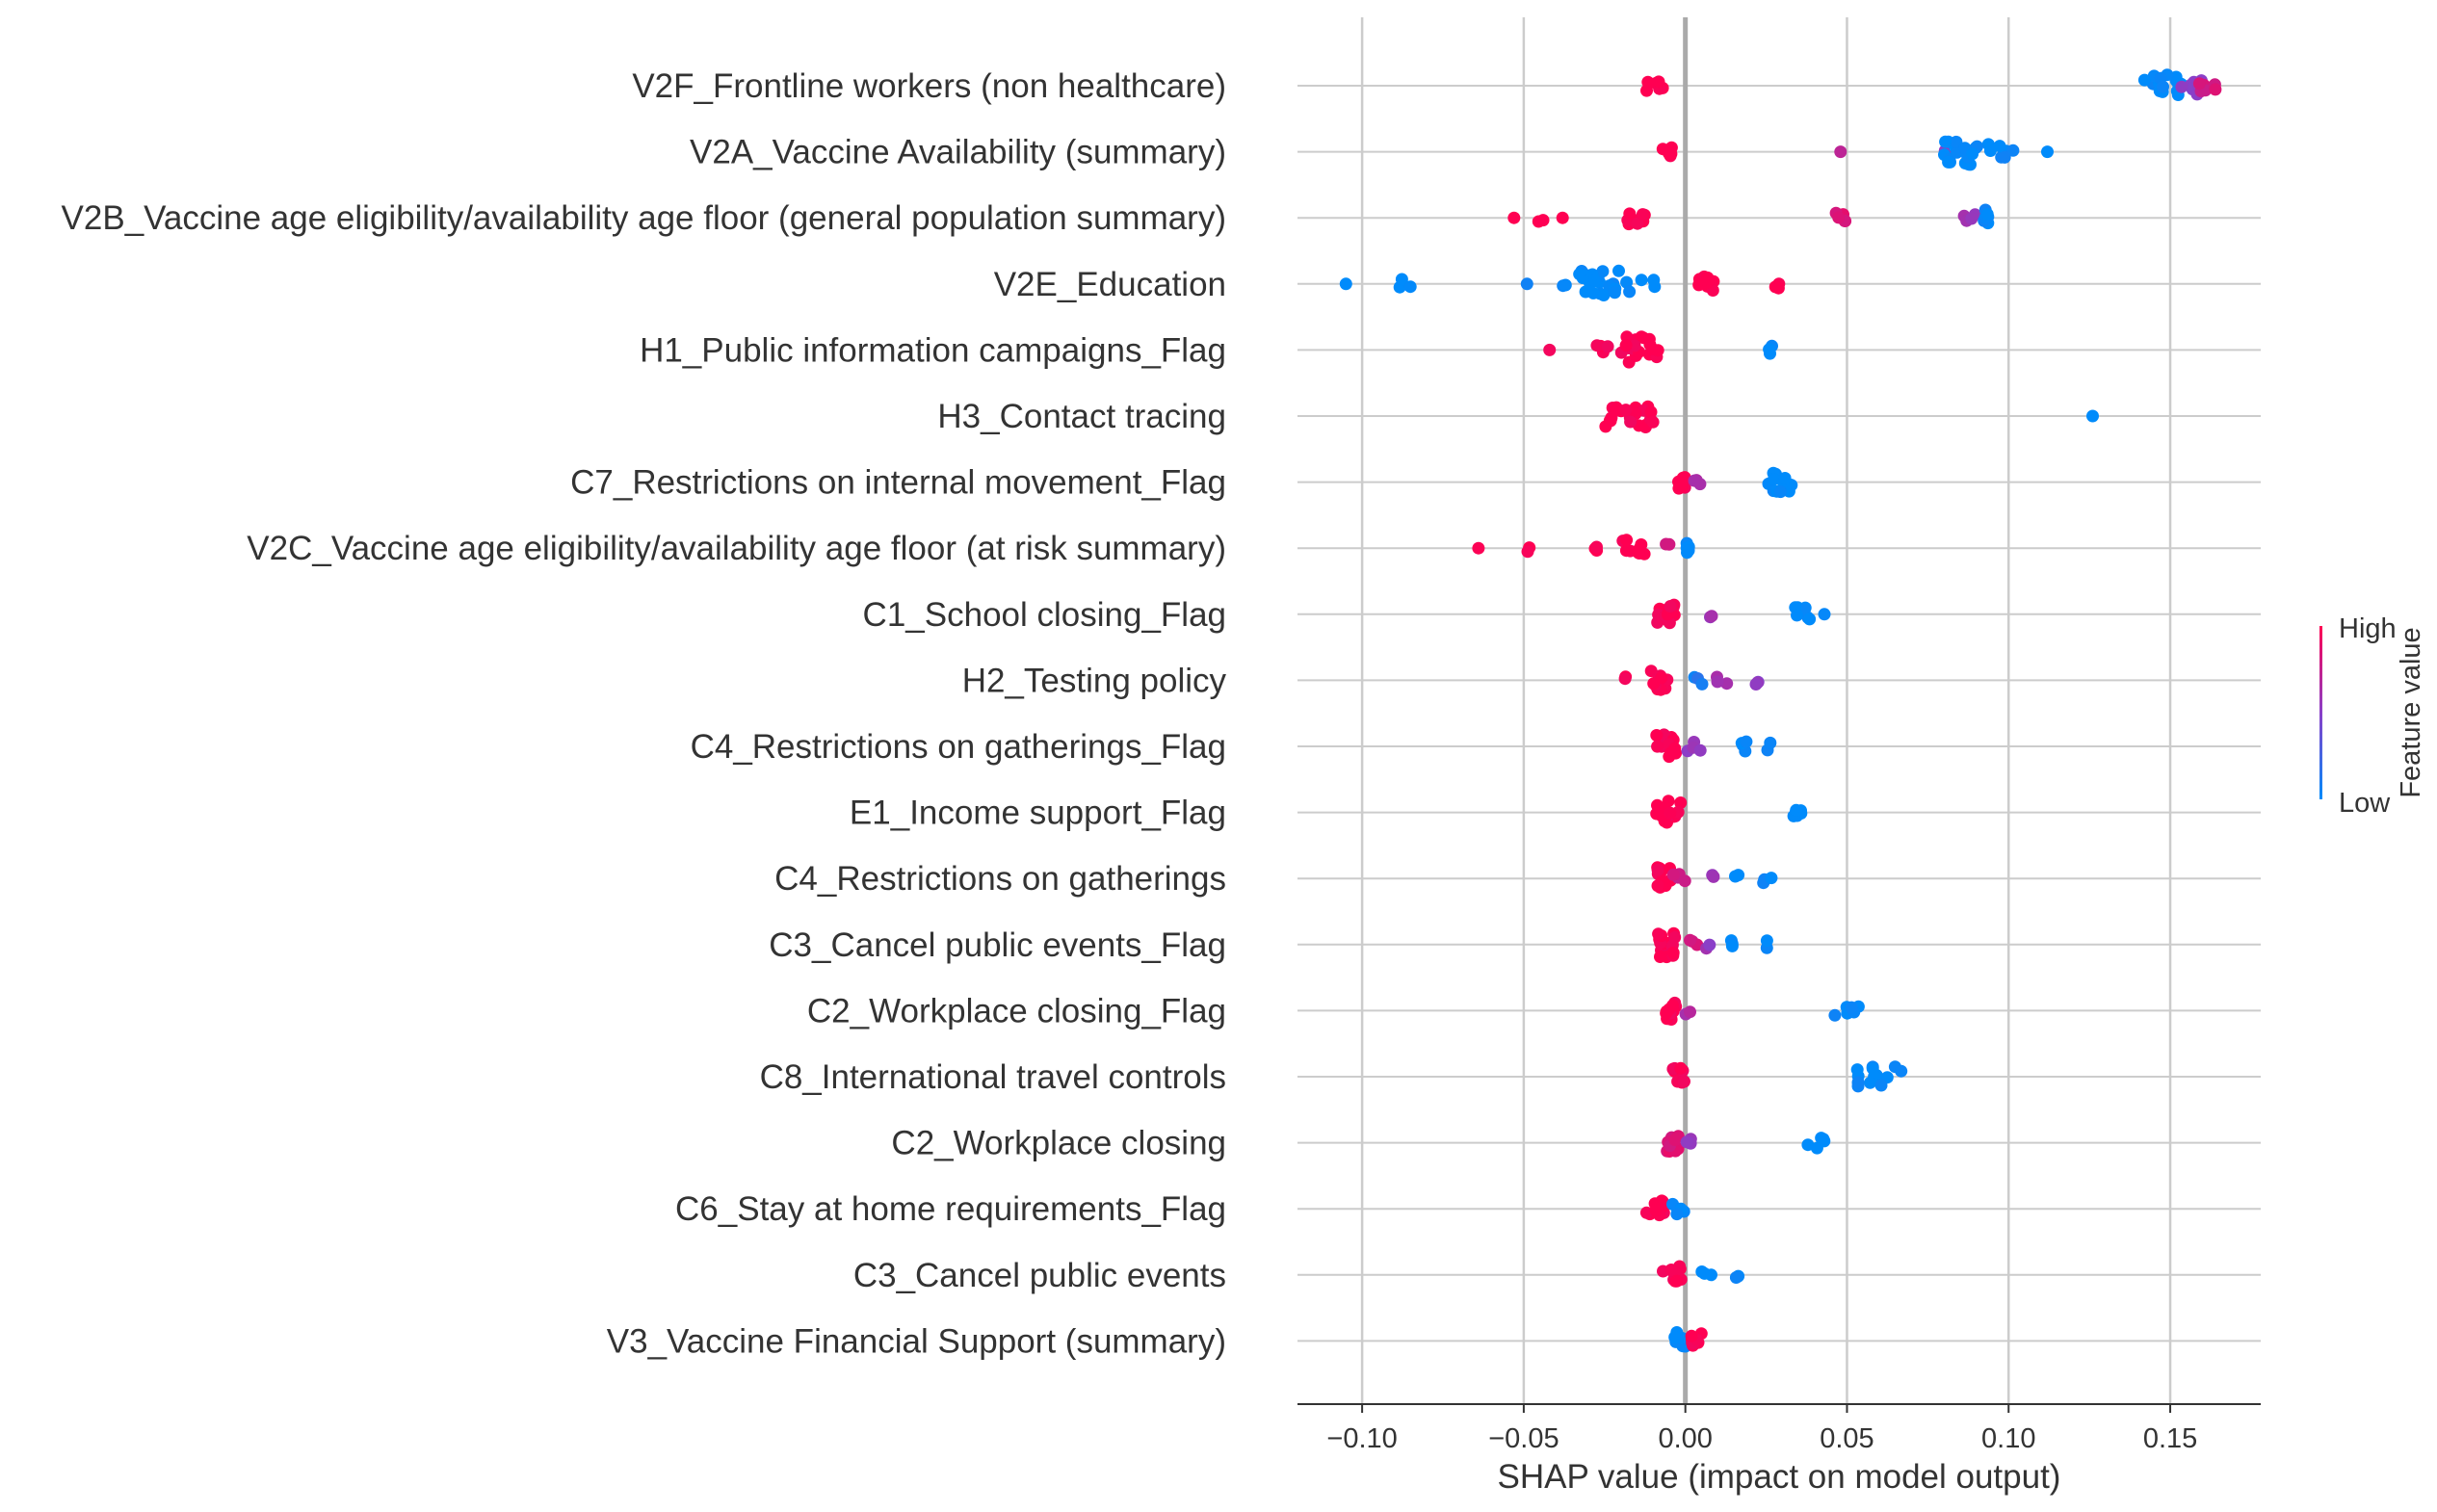  I want to click on feature-label: V3_Vaccine Financial Support (summary), so click(916, 1341).